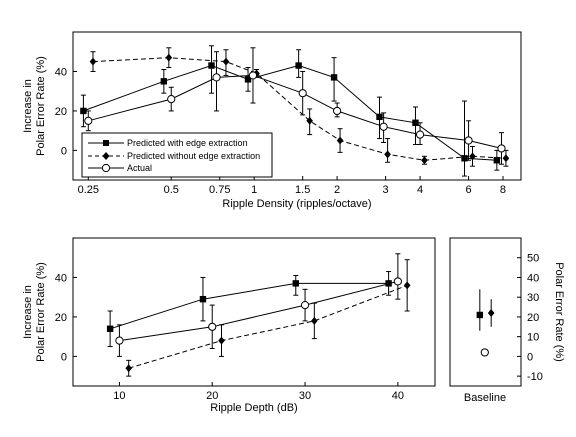 The width and height of the screenshot is (576, 437). Describe the element at coordinates (533, 338) in the screenshot. I see `baseline-ytick-label-2: 10` at that location.